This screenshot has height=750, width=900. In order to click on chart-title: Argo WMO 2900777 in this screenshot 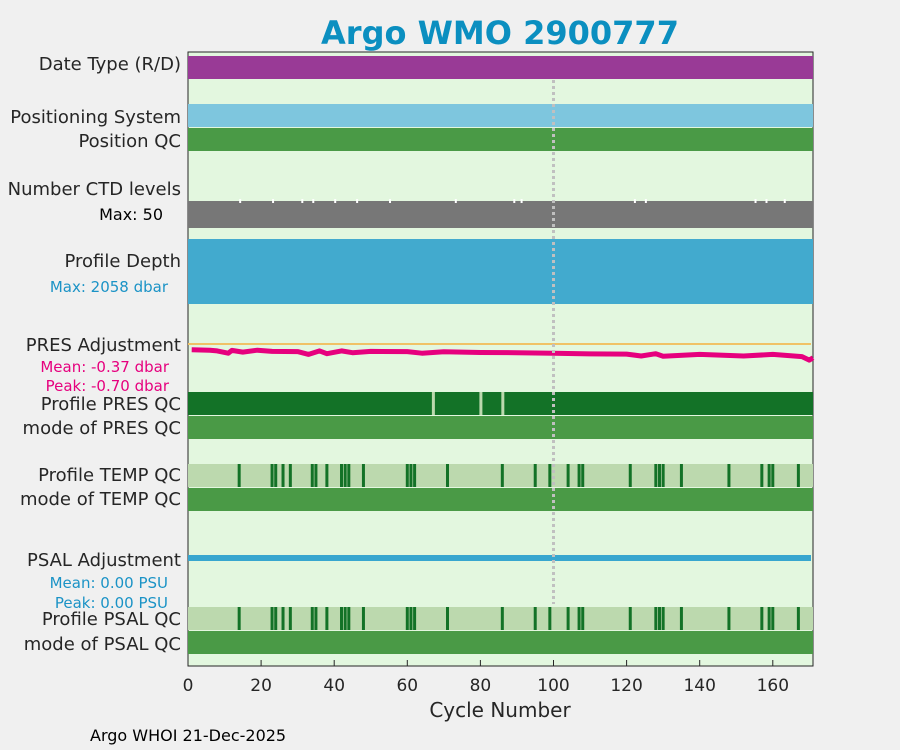, I will do `click(500, 33)`.